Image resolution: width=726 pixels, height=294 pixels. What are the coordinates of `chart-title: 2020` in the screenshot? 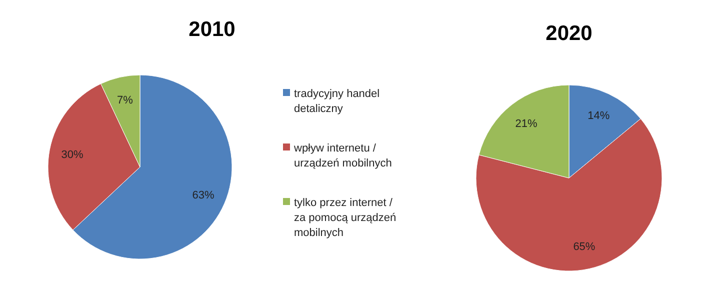 It's located at (569, 33).